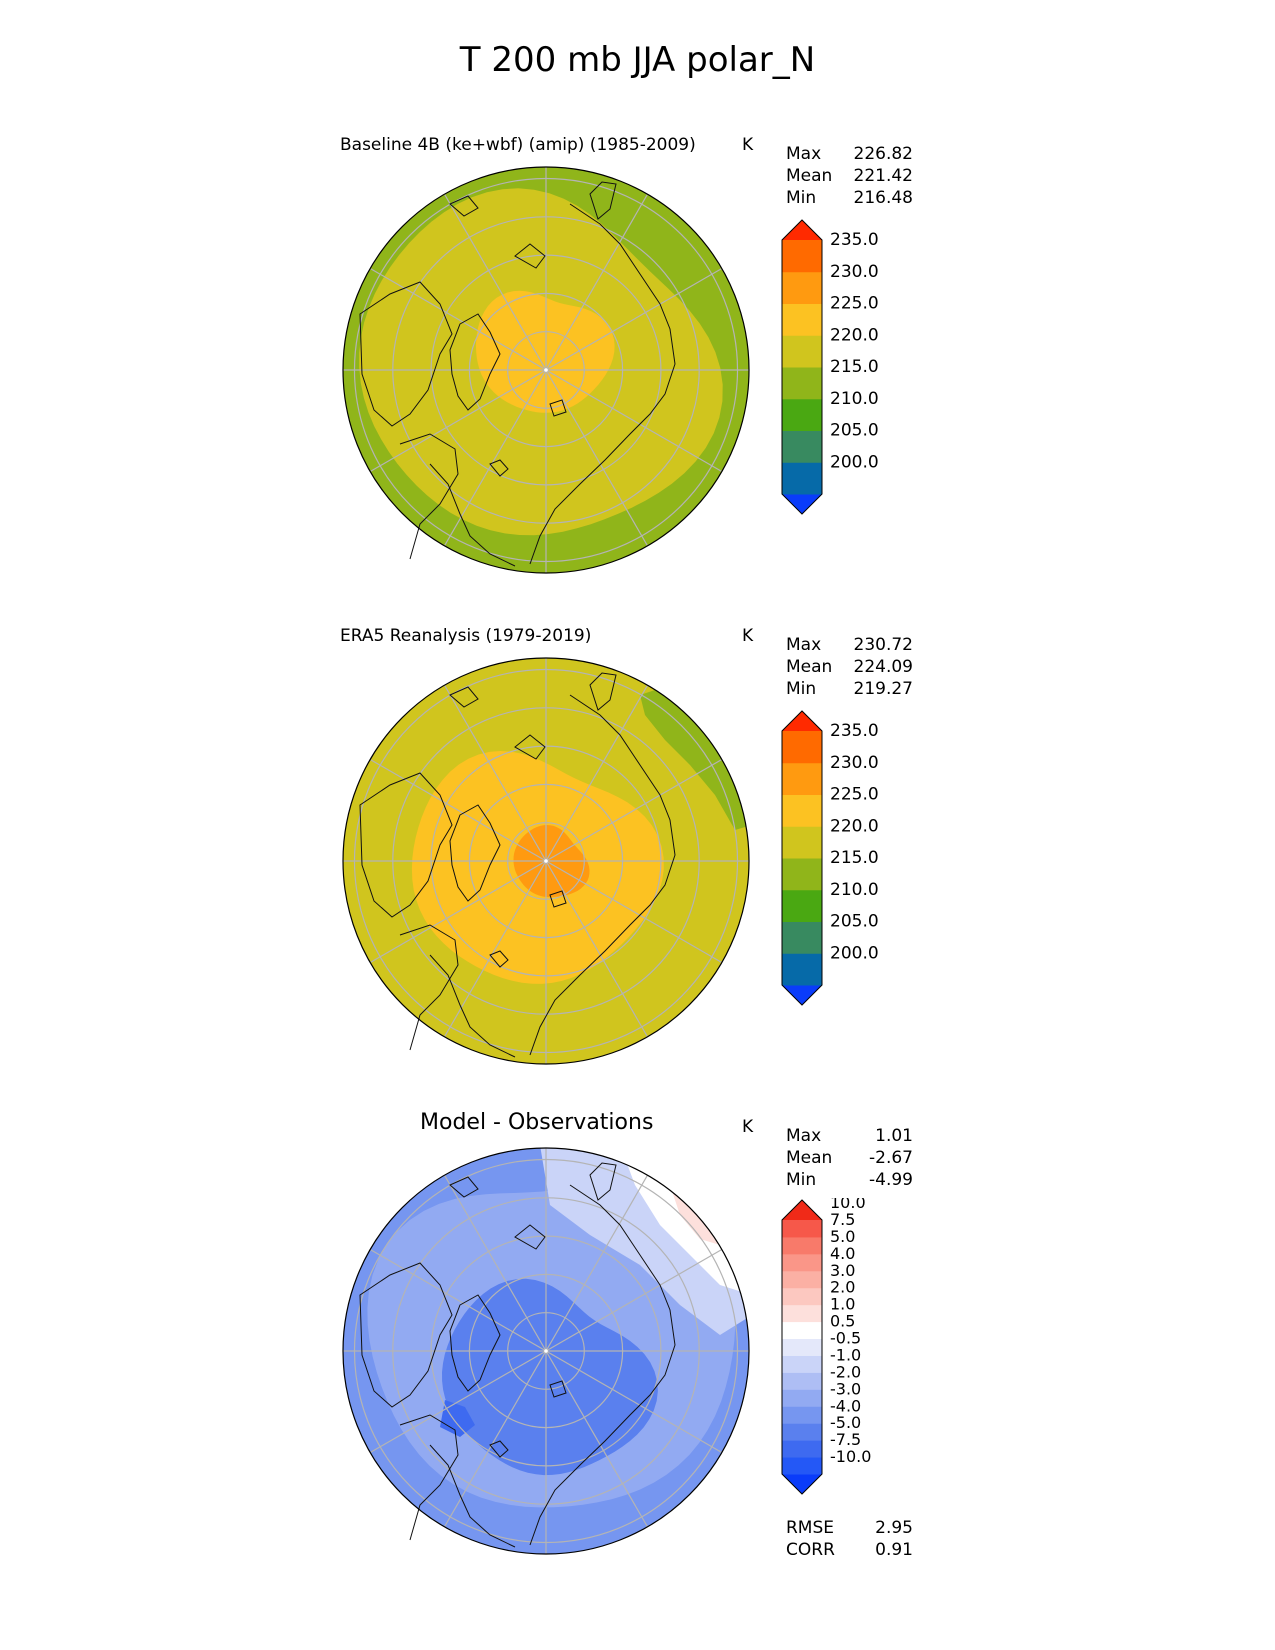 This screenshot has width=1275, height=1650. I want to click on stats-diff-extra: RMSE 2.95 CORR 0.91, so click(849, 1539).